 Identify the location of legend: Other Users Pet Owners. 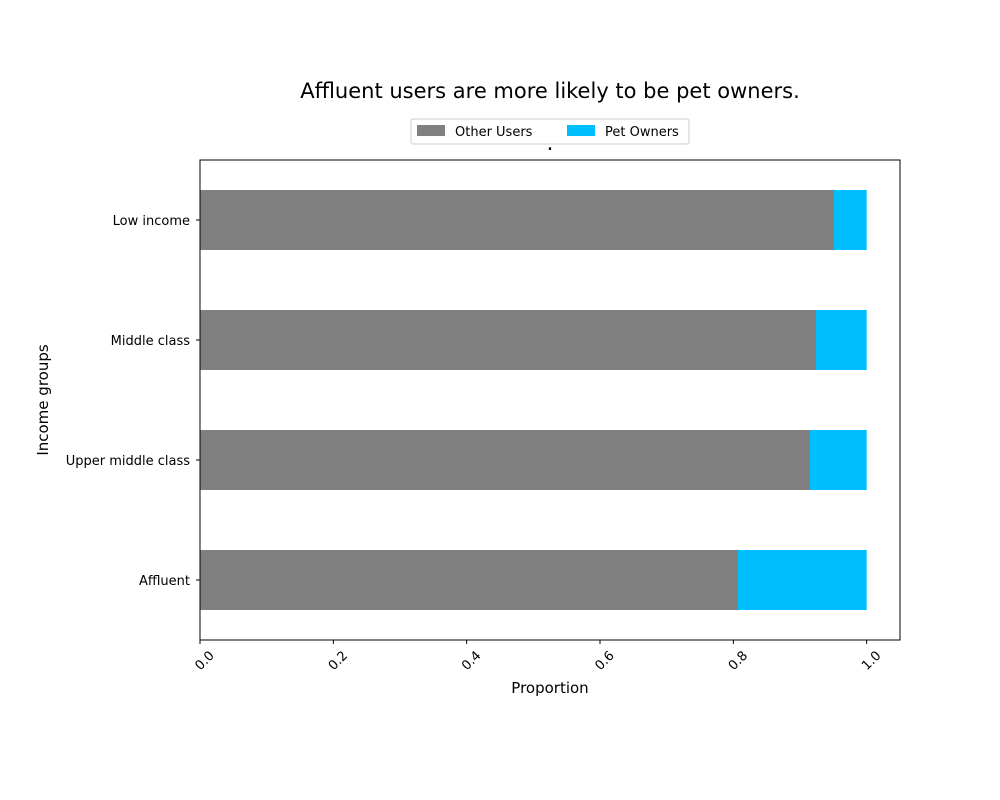
(550, 131).